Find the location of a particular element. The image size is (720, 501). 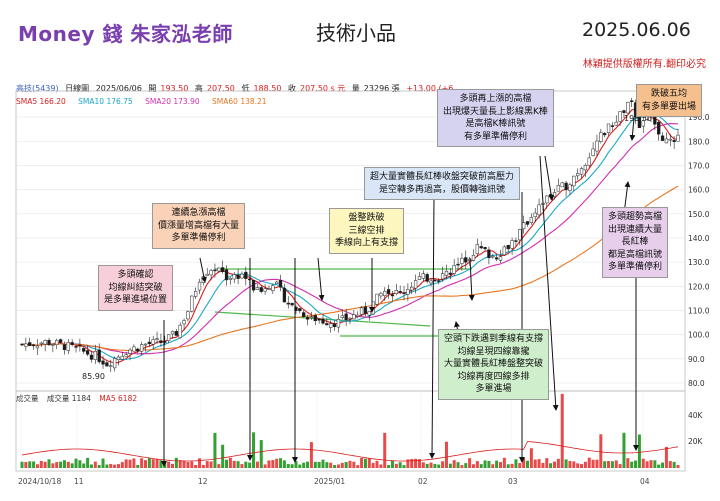

high-value: 207.50 is located at coordinates (220, 88).